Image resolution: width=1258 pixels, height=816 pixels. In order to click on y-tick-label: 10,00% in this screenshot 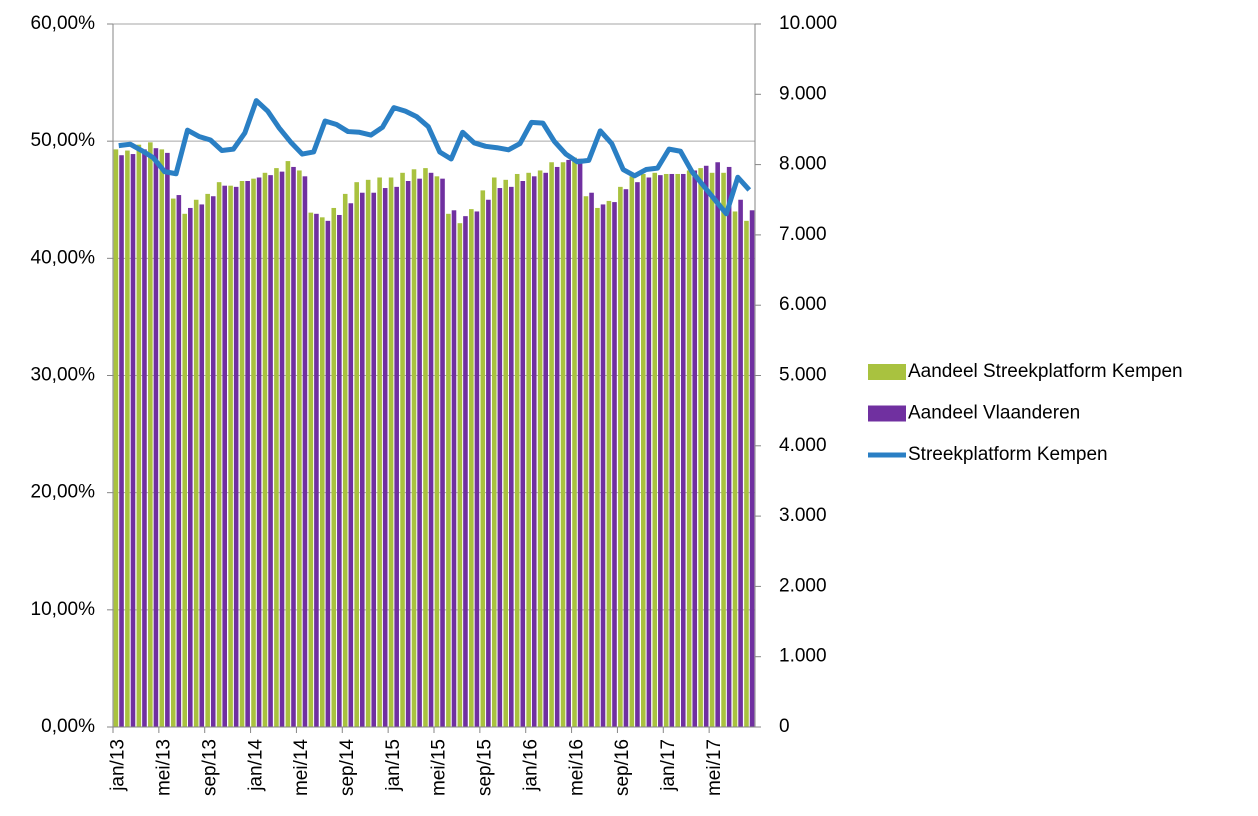, I will do `click(63, 609)`.